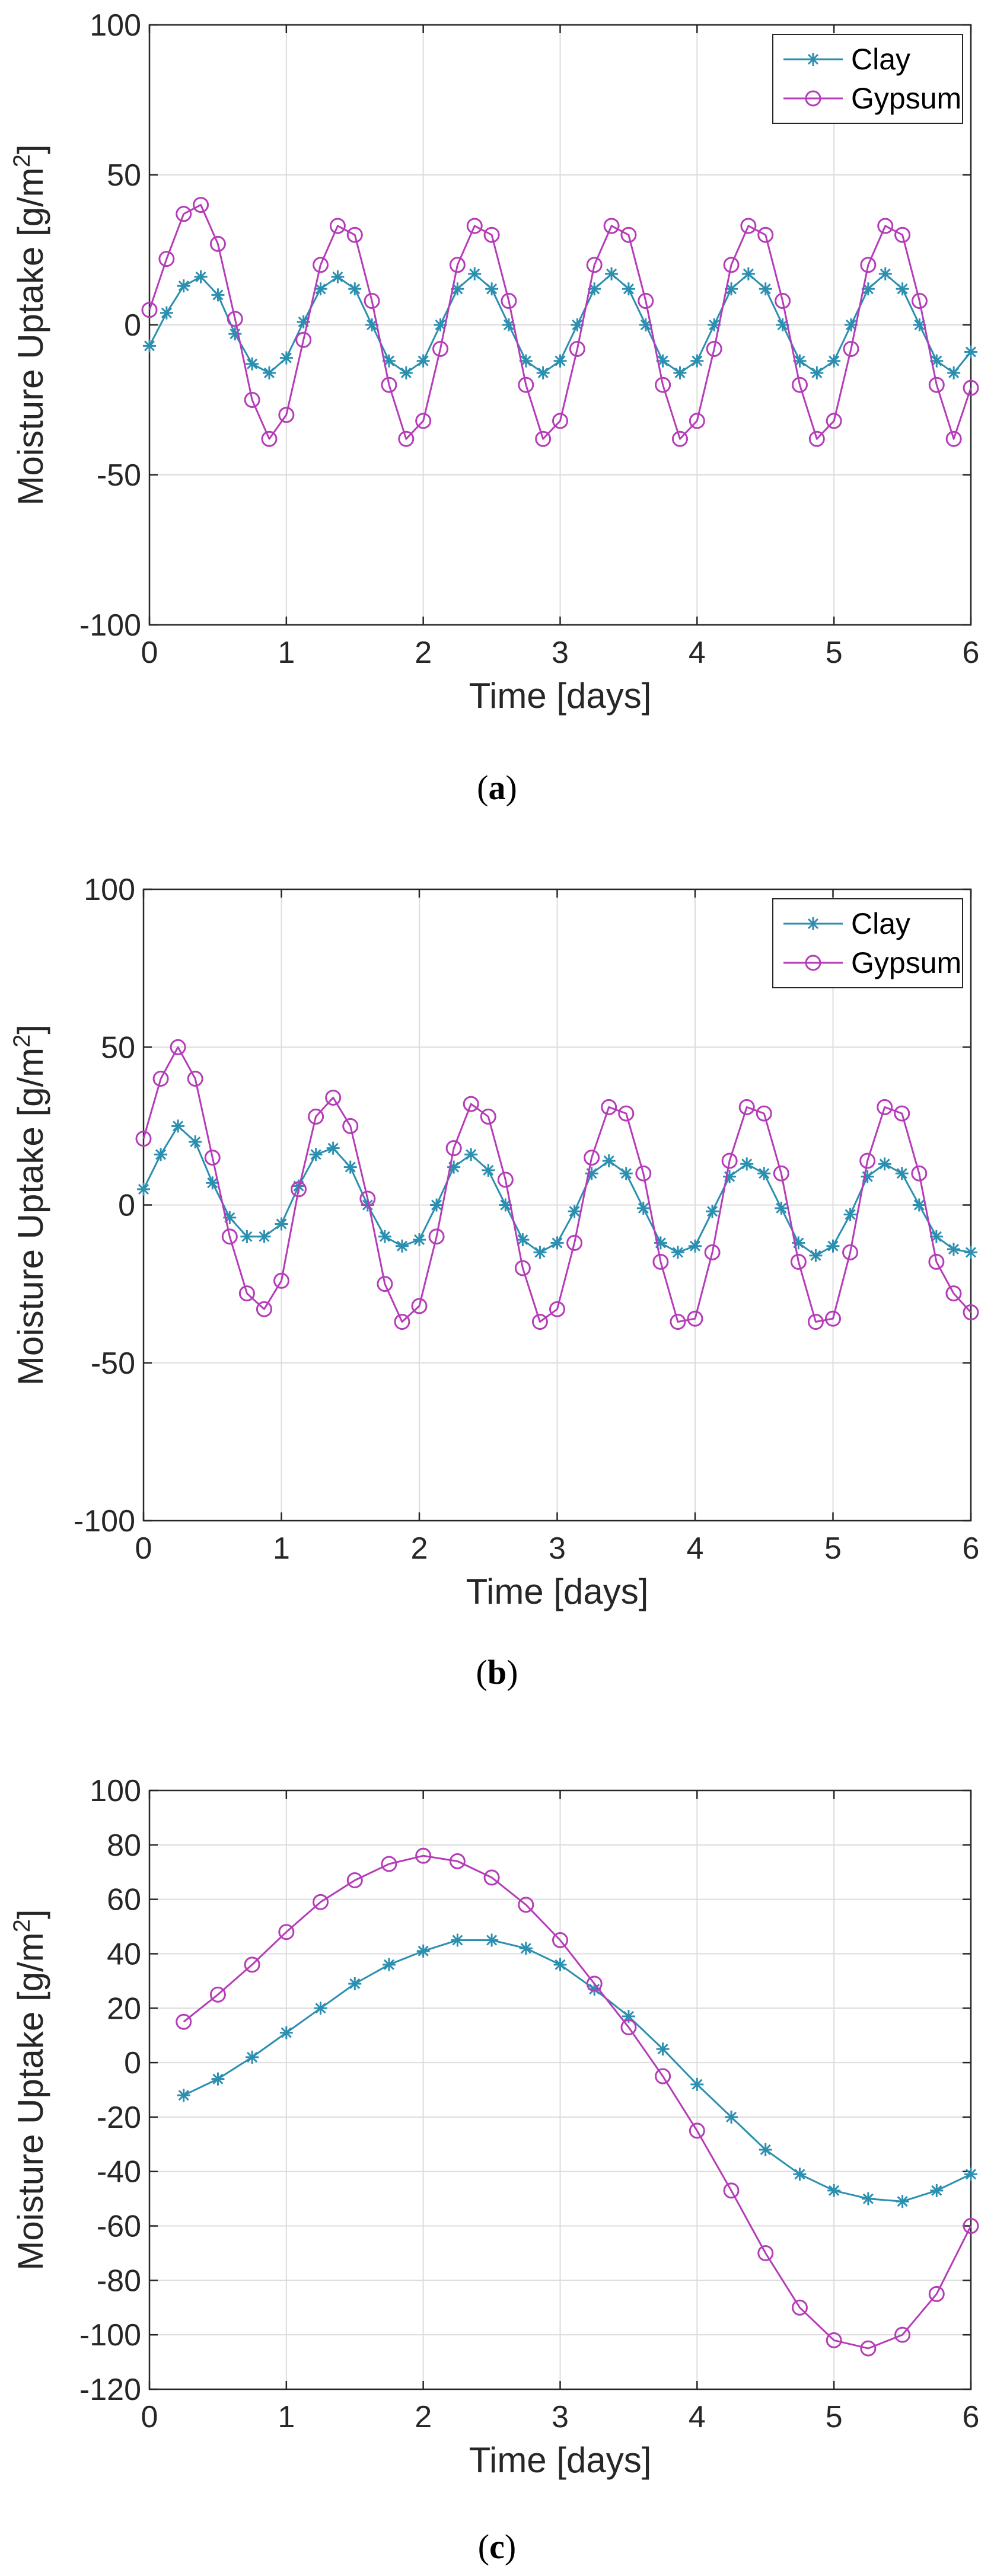 The width and height of the screenshot is (994, 2576). Describe the element at coordinates (286, 2417) in the screenshot. I see `x-tick-label: 1` at that location.